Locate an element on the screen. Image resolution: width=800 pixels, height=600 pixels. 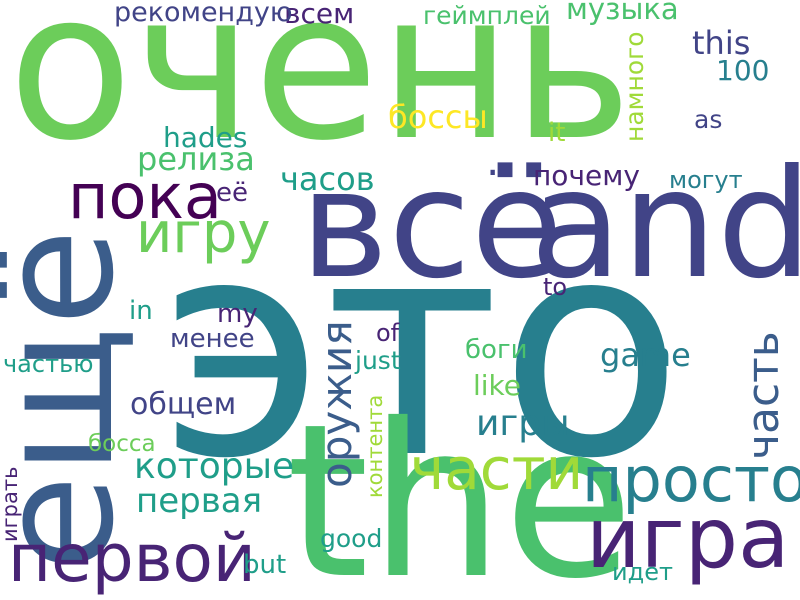
word-namnogo: намного is located at coordinates (634, 86).